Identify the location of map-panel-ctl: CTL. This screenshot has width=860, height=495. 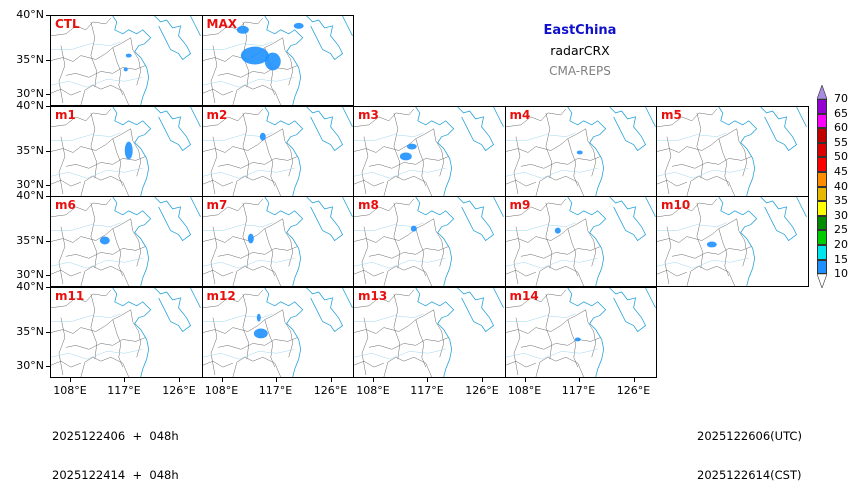
(126, 60).